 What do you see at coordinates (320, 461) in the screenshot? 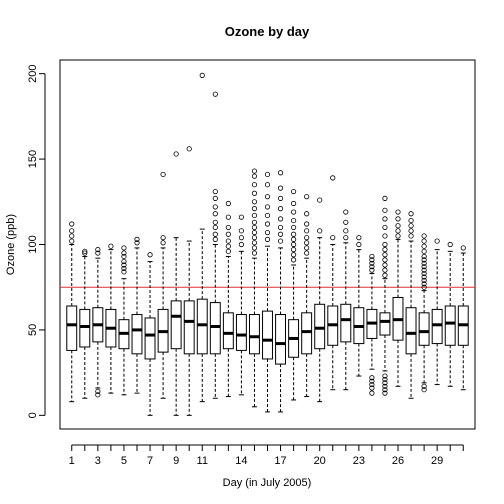
I see `x-tick-label: 20` at bounding box center [320, 461].